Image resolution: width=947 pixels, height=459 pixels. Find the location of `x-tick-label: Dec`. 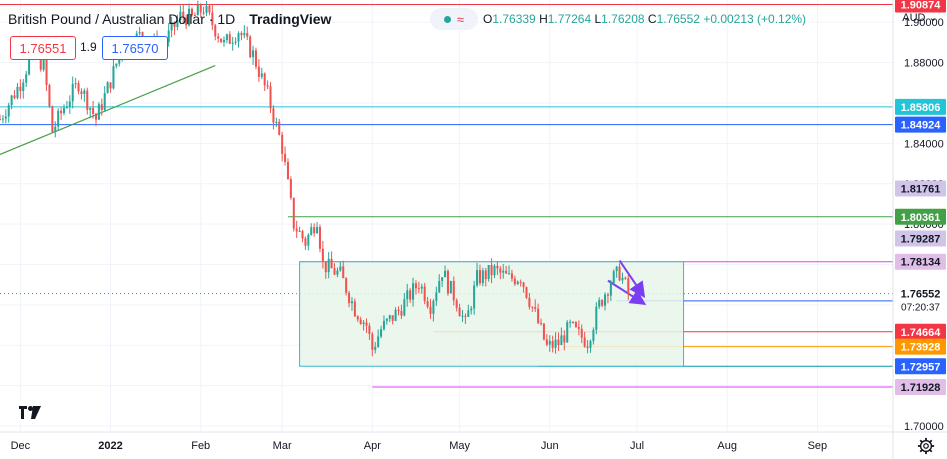

x-tick-label: Dec is located at coordinates (21, 446).